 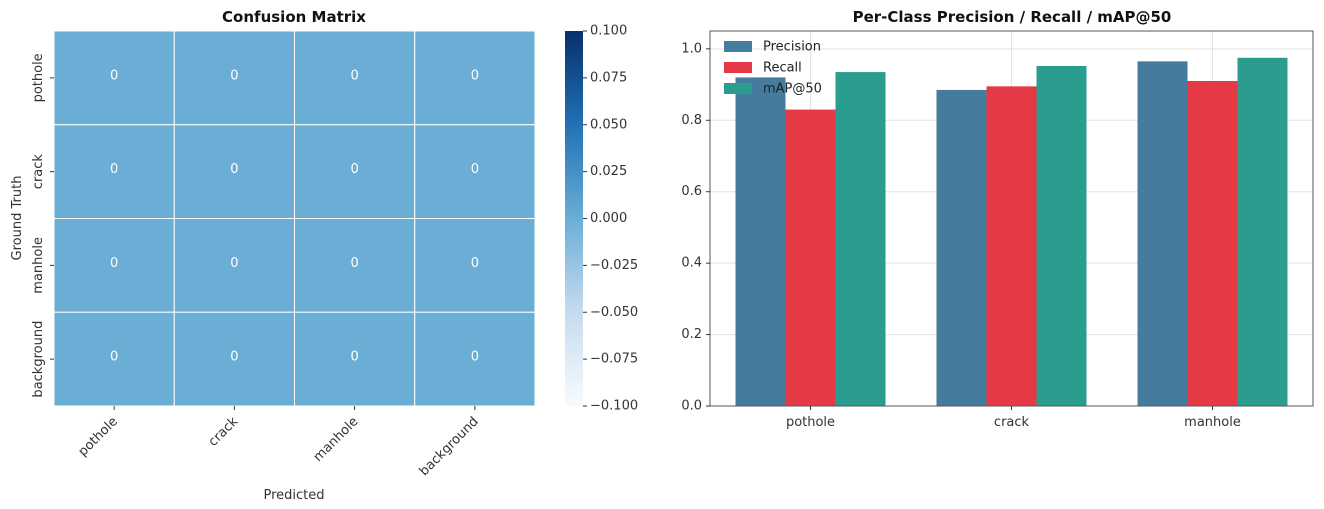 I want to click on legend-label: Precision, so click(x=792, y=47).